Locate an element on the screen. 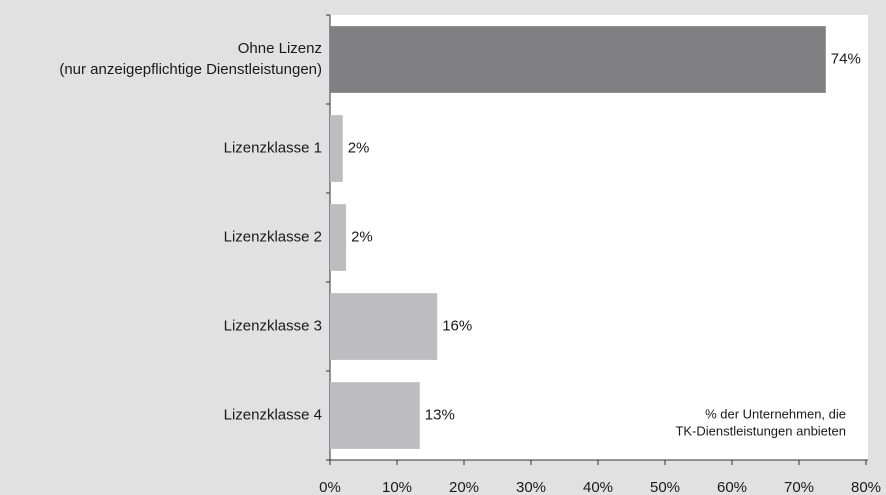 The height and width of the screenshot is (495, 886). y-tick-label: Lizenzklasse 2 is located at coordinates (273, 236).